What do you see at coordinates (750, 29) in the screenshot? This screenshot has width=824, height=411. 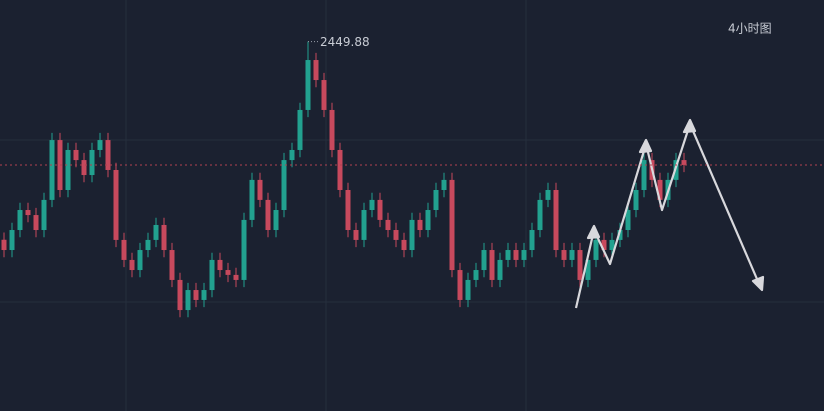 I see `interval-label: 4小时图` at bounding box center [750, 29].